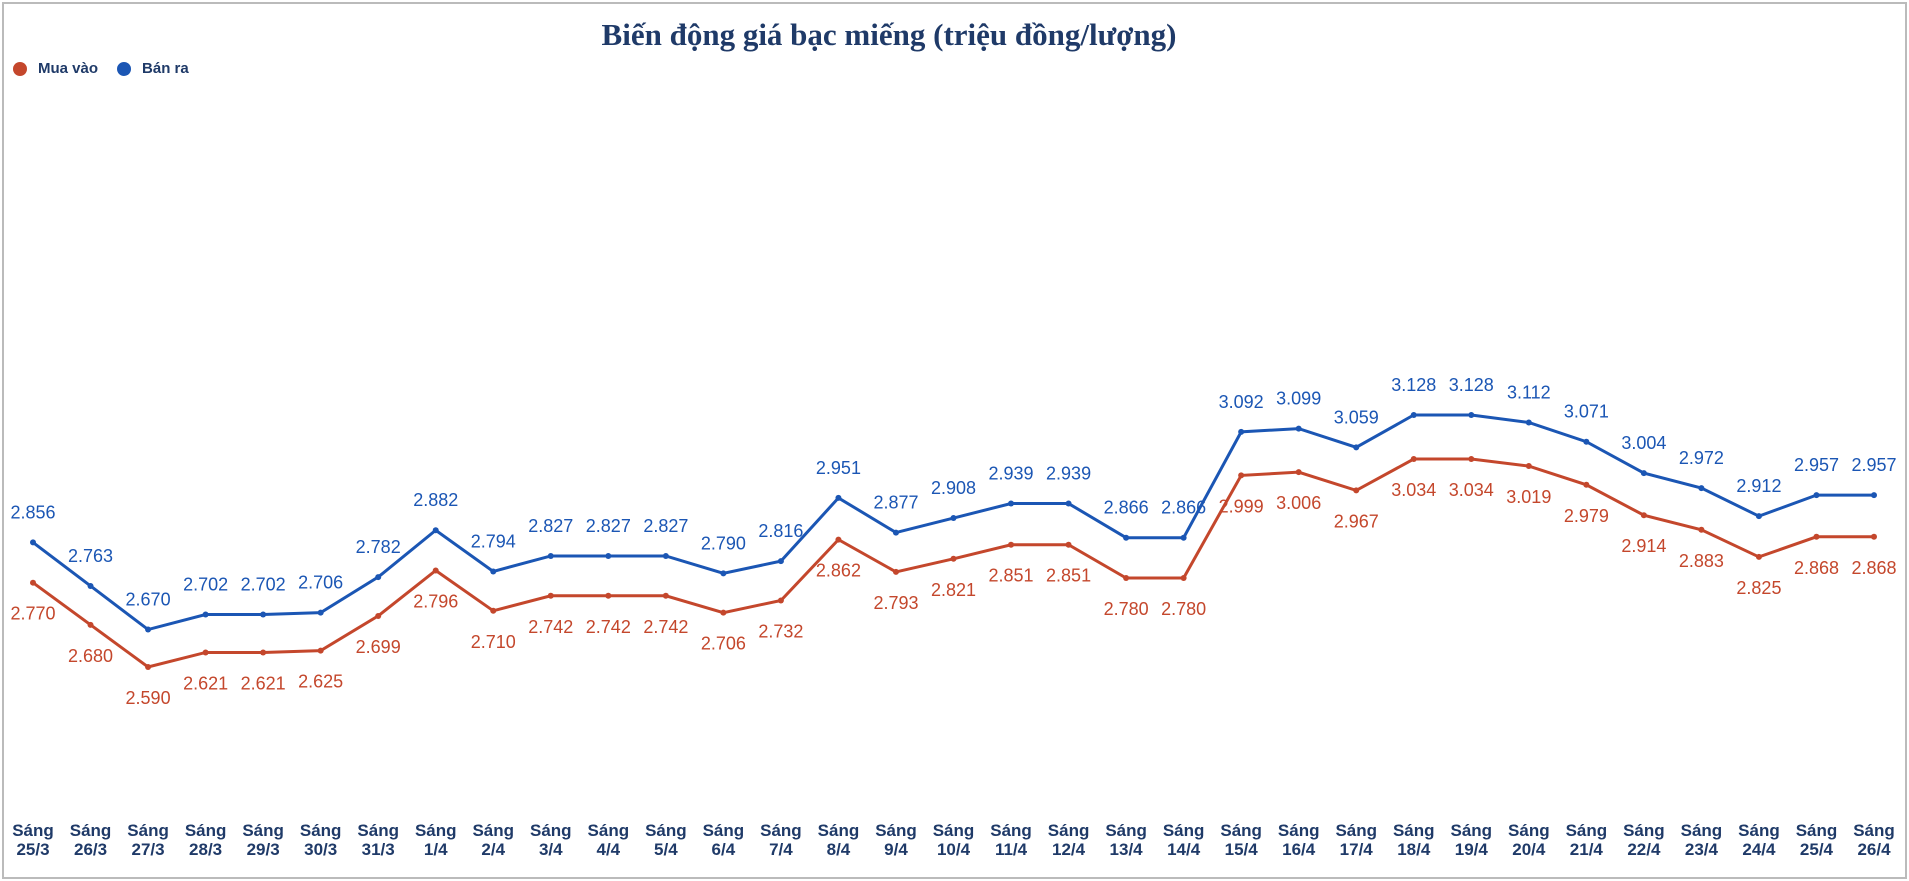 The width and height of the screenshot is (1909, 881). What do you see at coordinates (493, 642) in the screenshot?
I see `data-label: 2.710` at bounding box center [493, 642].